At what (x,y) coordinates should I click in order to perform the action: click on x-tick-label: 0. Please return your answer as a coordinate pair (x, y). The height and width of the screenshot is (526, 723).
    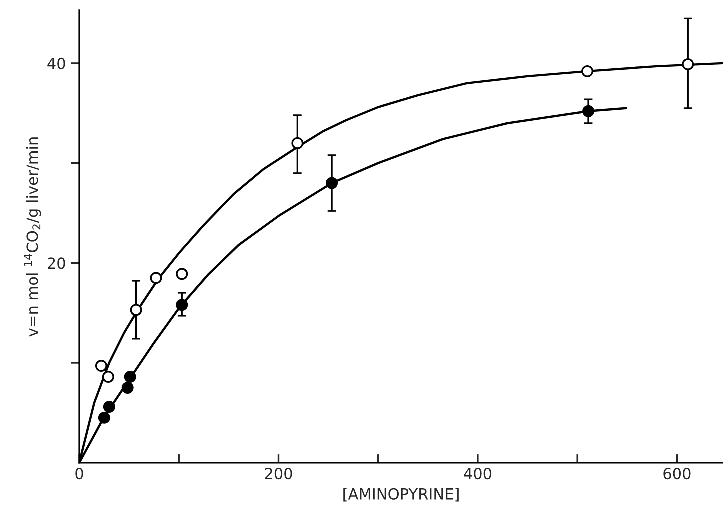
    Looking at the image, I should click on (80, 474).